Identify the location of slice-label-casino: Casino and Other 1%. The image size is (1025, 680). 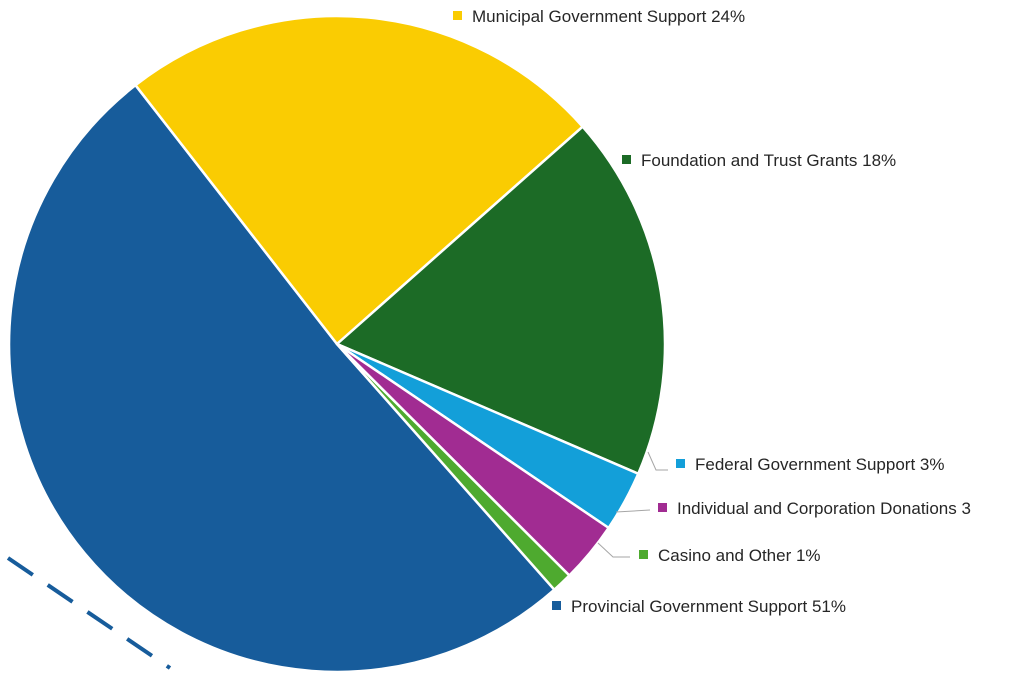
(739, 555).